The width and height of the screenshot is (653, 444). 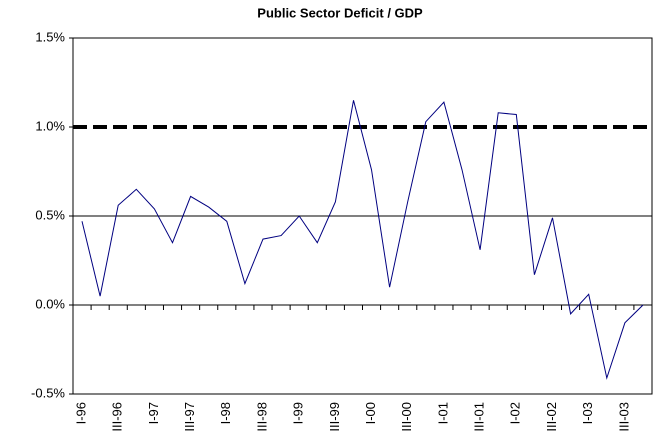 I want to click on x-tick-label: III-99, so click(x=334, y=417).